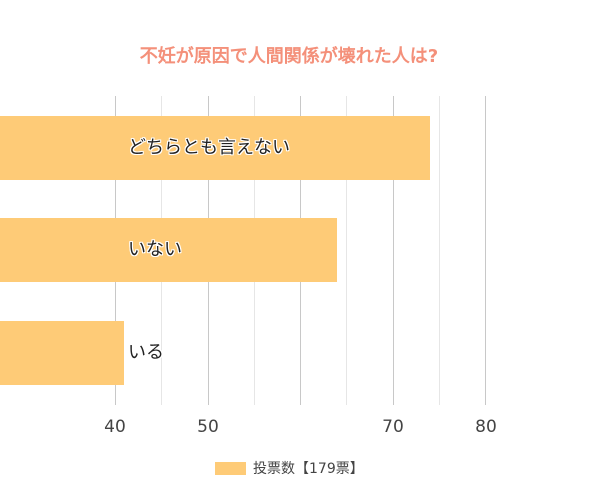  I want to click on bar-dochira-tomo-ienai, so click(215, 148).